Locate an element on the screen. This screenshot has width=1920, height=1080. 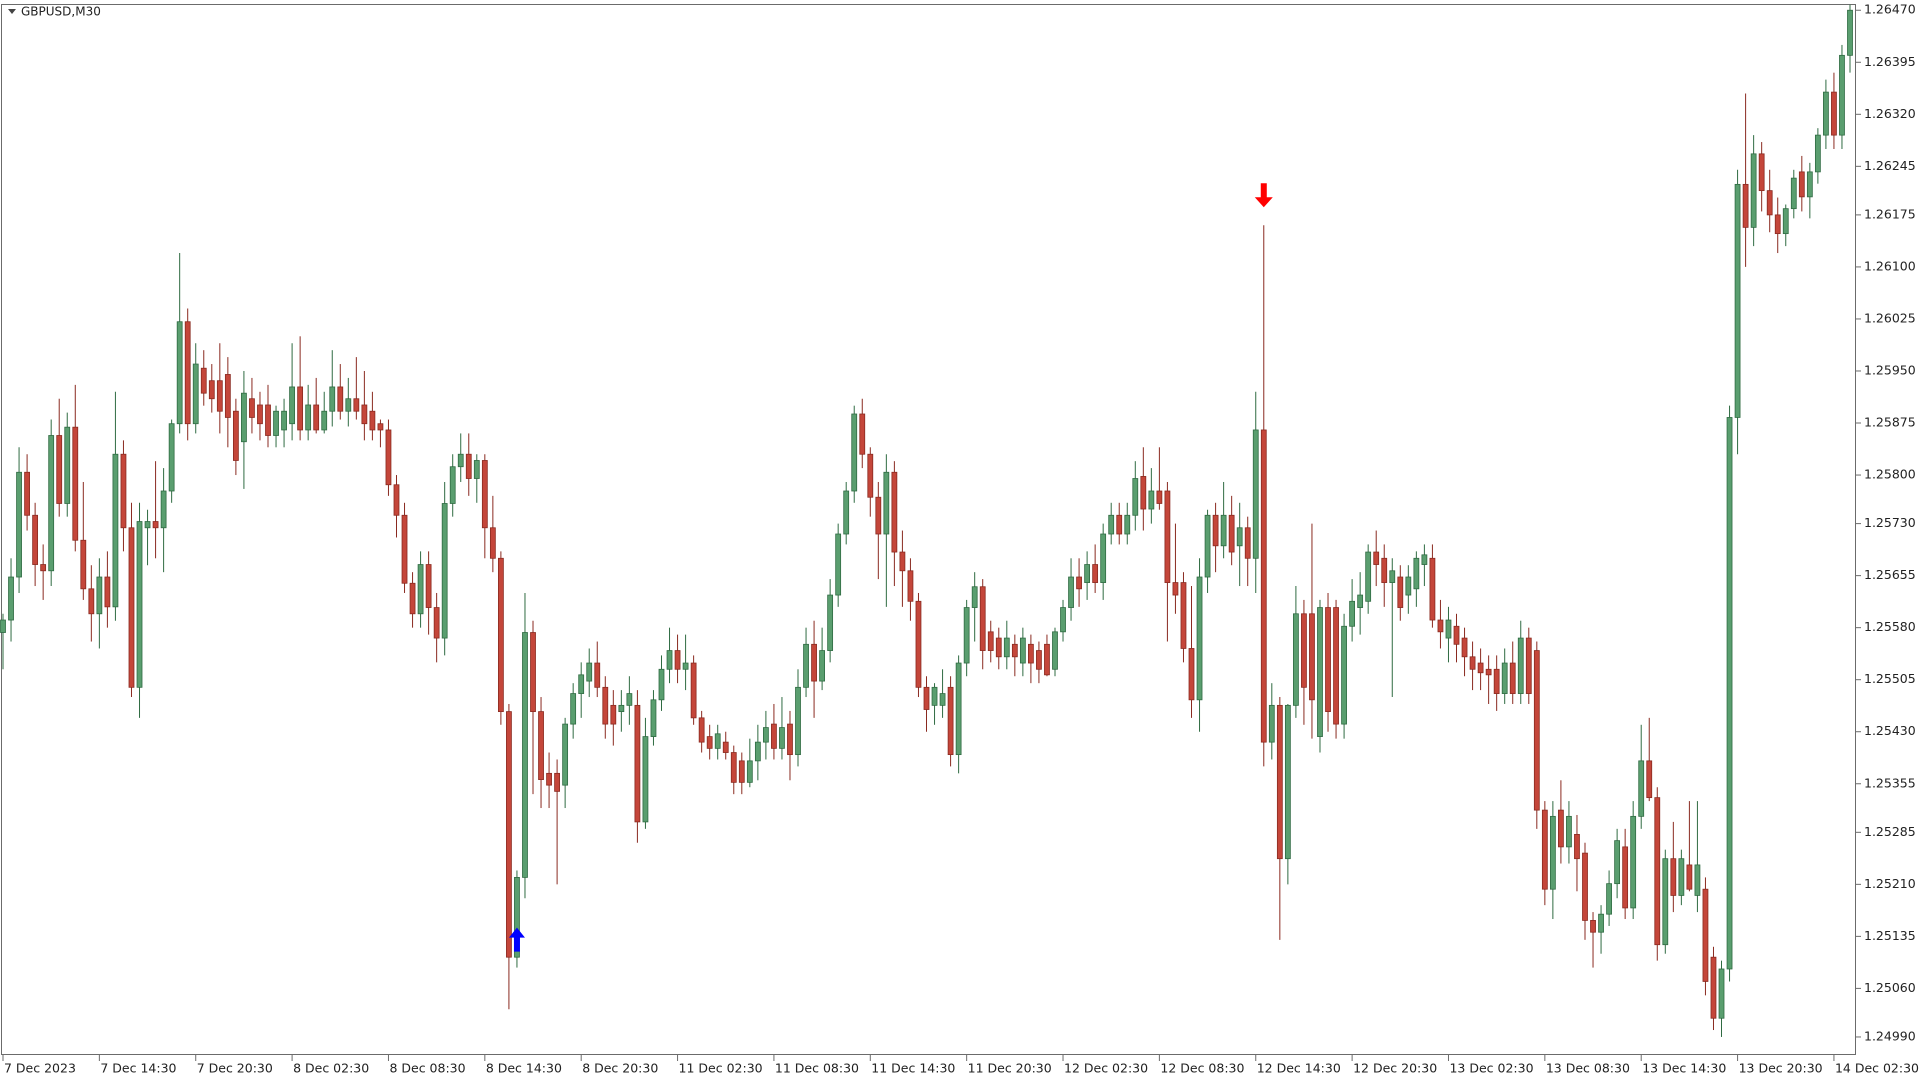
y-tick-label: 1.25950 is located at coordinates (1890, 369).